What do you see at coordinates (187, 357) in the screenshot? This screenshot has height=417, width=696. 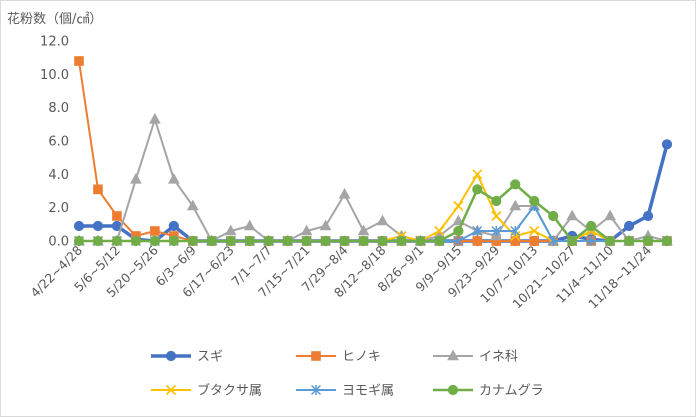 I see `legend-item: スギ` at bounding box center [187, 357].